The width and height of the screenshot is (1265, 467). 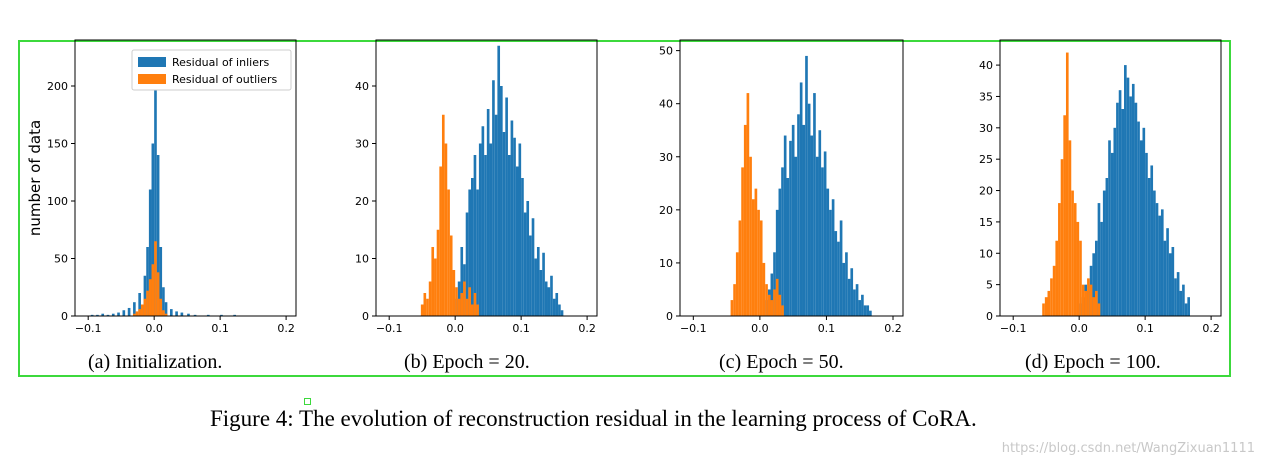 I want to click on x-tick-label: 0.0, so click(x=760, y=328).